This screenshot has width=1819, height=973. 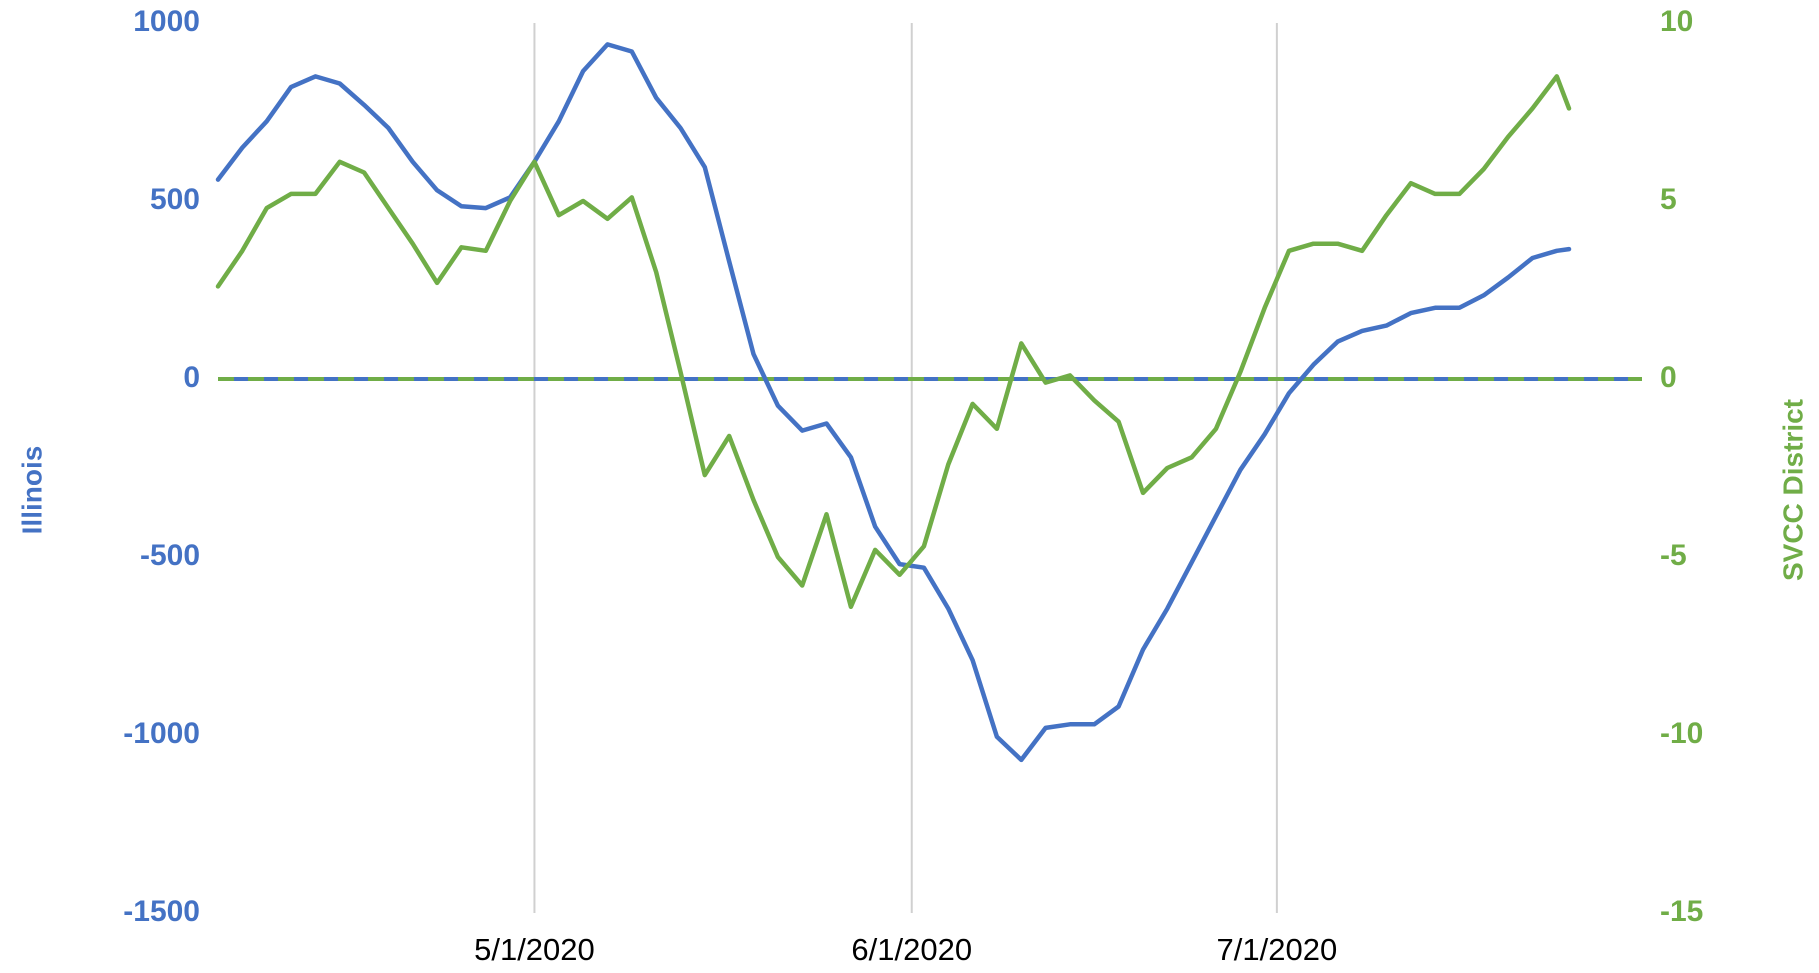 What do you see at coordinates (1681, 733) in the screenshot?
I see `y2-tick-label: -10` at bounding box center [1681, 733].